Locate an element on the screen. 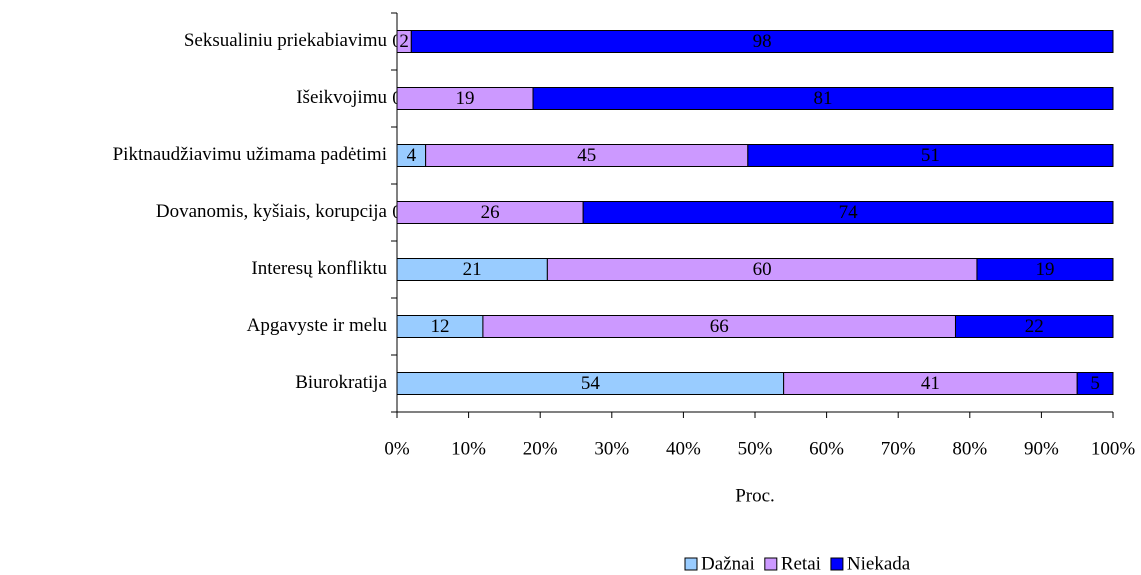 Image resolution: width=1141 pixels, height=575 pixels. data-label: 54 is located at coordinates (591, 383).